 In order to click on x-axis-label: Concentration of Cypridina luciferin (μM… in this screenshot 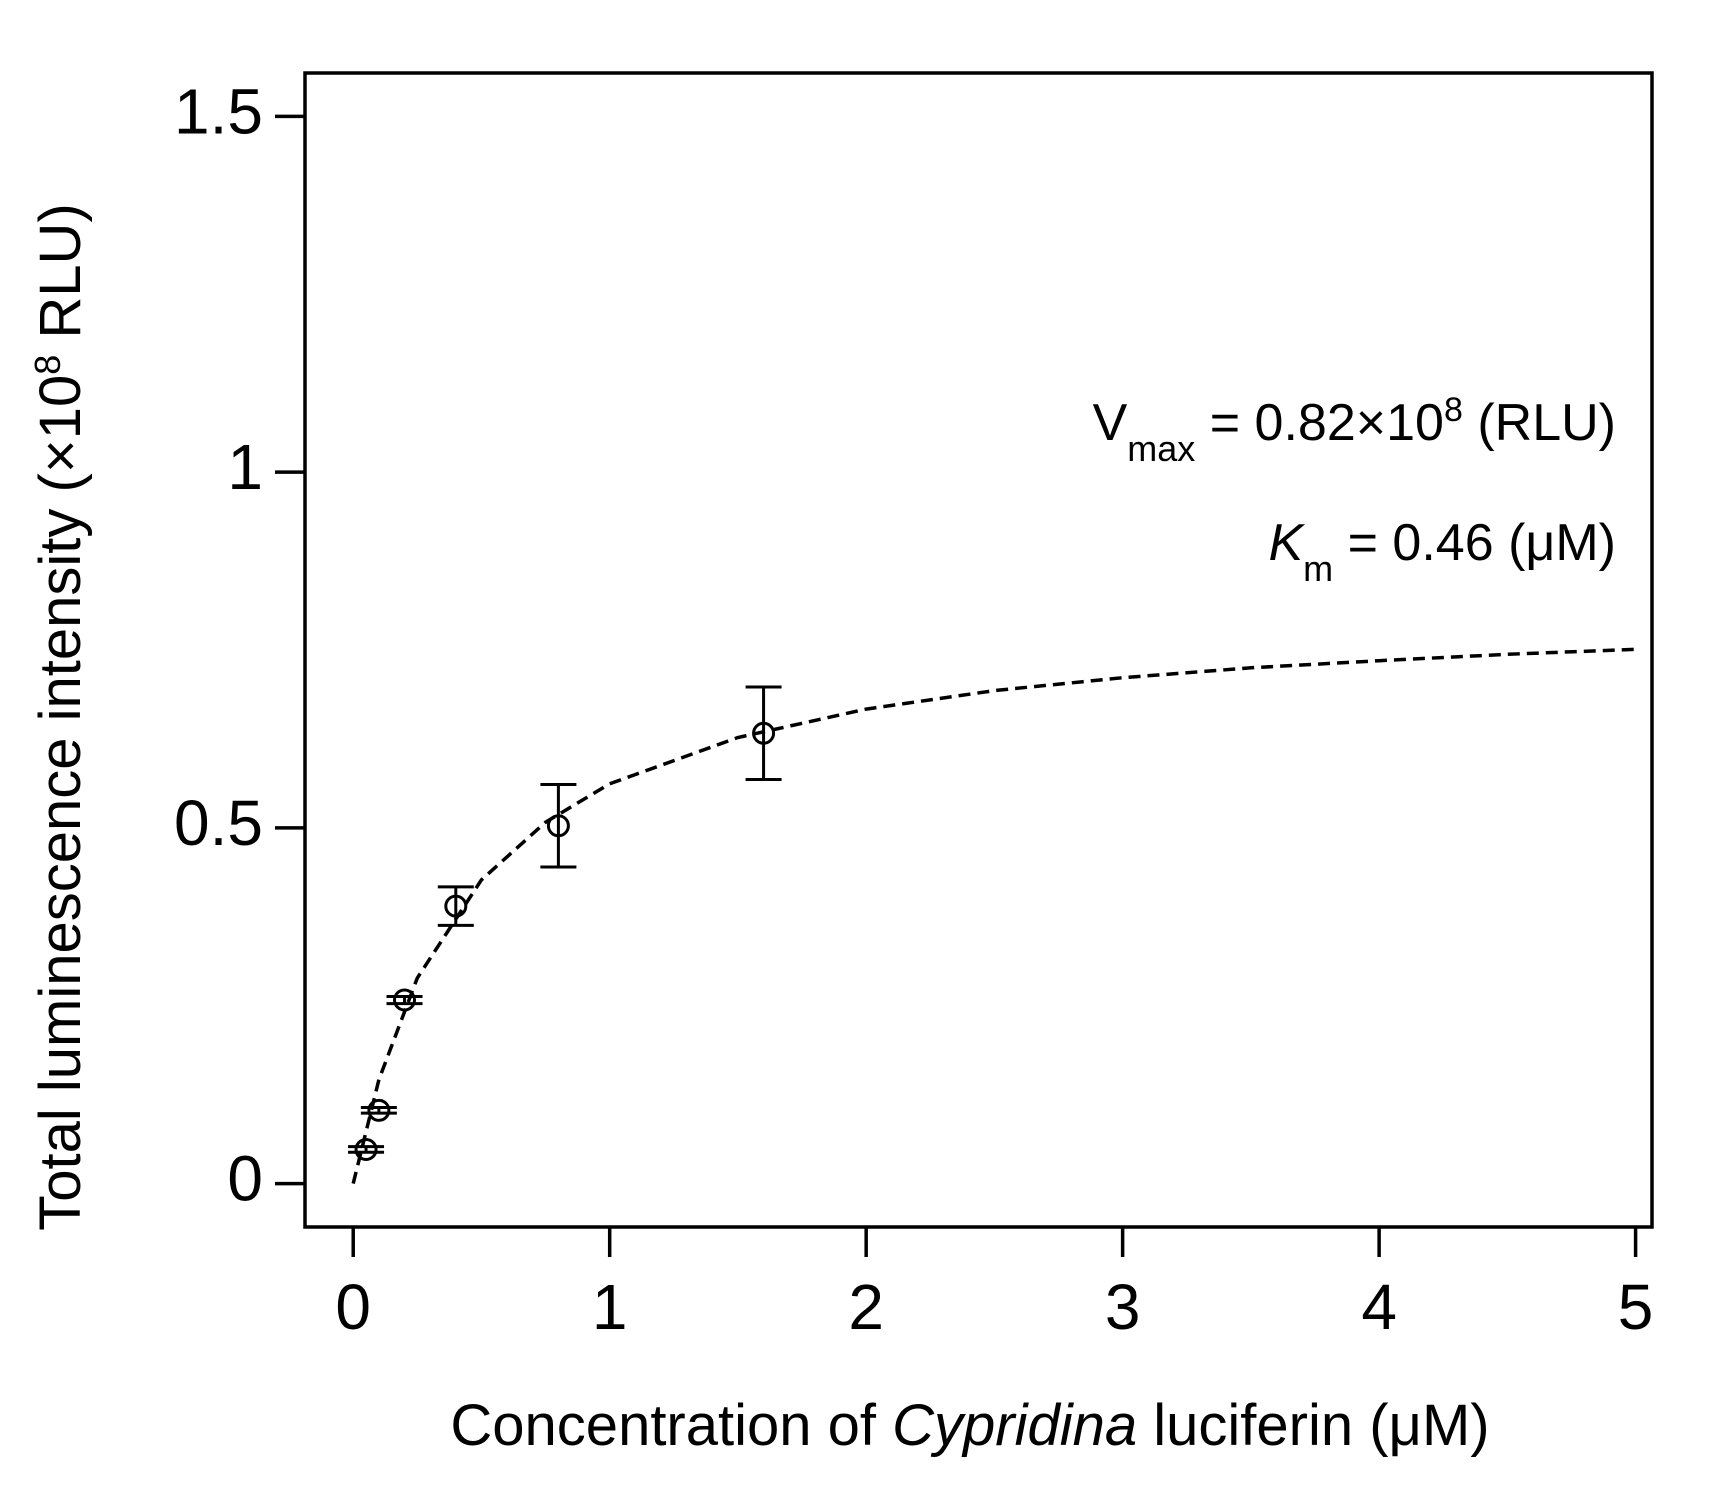, I will do `click(969, 1425)`.